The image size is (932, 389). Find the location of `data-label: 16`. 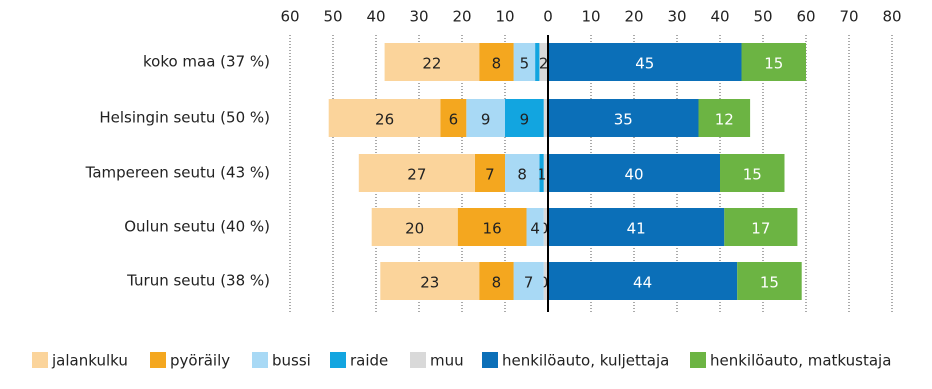

data-label: 16 is located at coordinates (492, 229).